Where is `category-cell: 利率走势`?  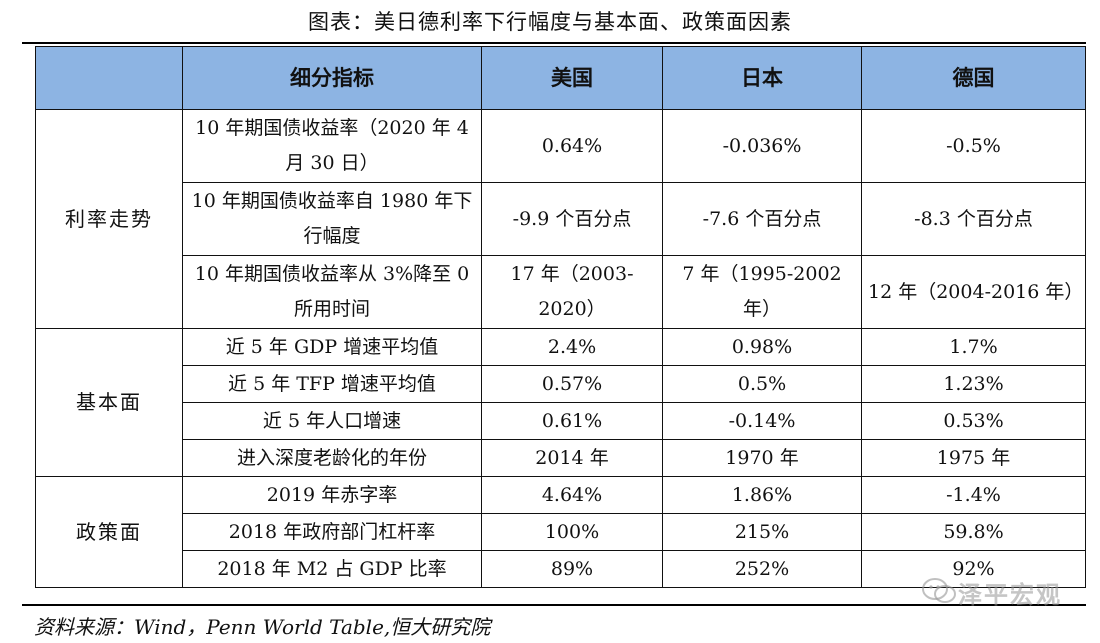 category-cell: 利率走势 is located at coordinates (109, 219).